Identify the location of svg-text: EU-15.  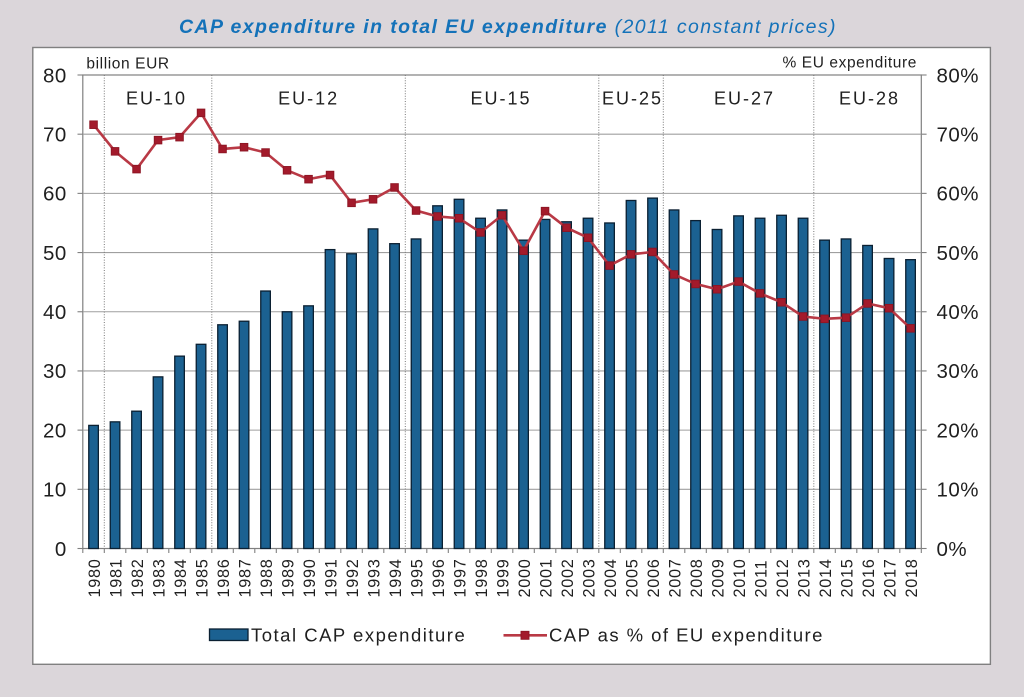
(500, 99).